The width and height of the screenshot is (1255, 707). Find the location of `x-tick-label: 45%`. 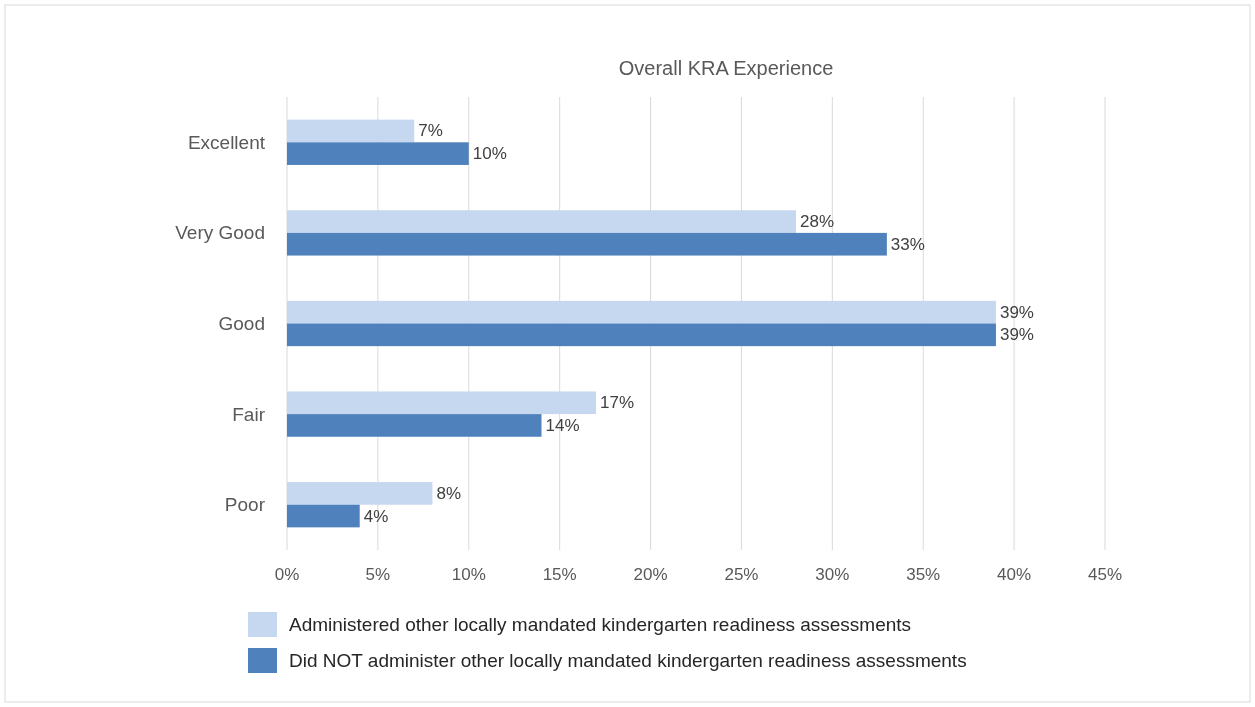

x-tick-label: 45% is located at coordinates (1105, 574).